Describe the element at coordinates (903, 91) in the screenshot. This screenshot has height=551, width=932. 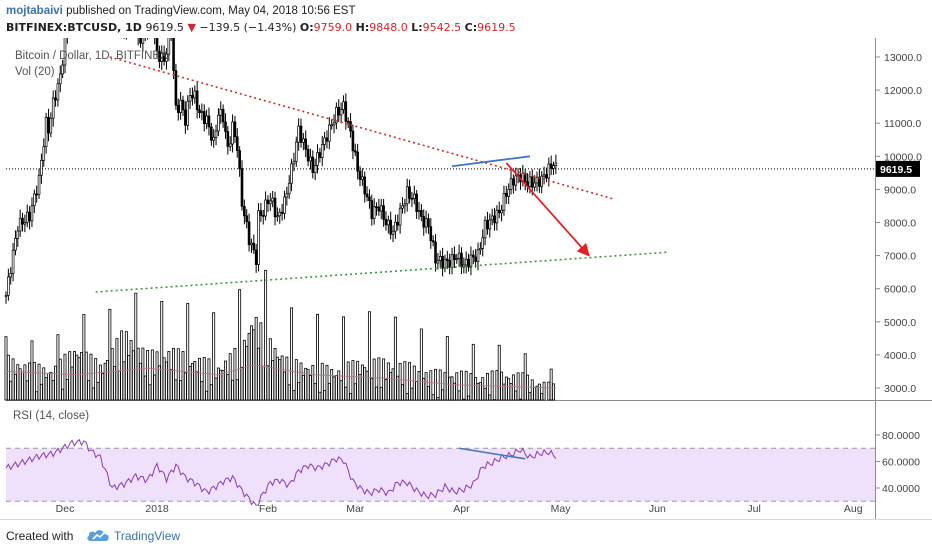
I see `price-tick-label: 12000.0` at that location.